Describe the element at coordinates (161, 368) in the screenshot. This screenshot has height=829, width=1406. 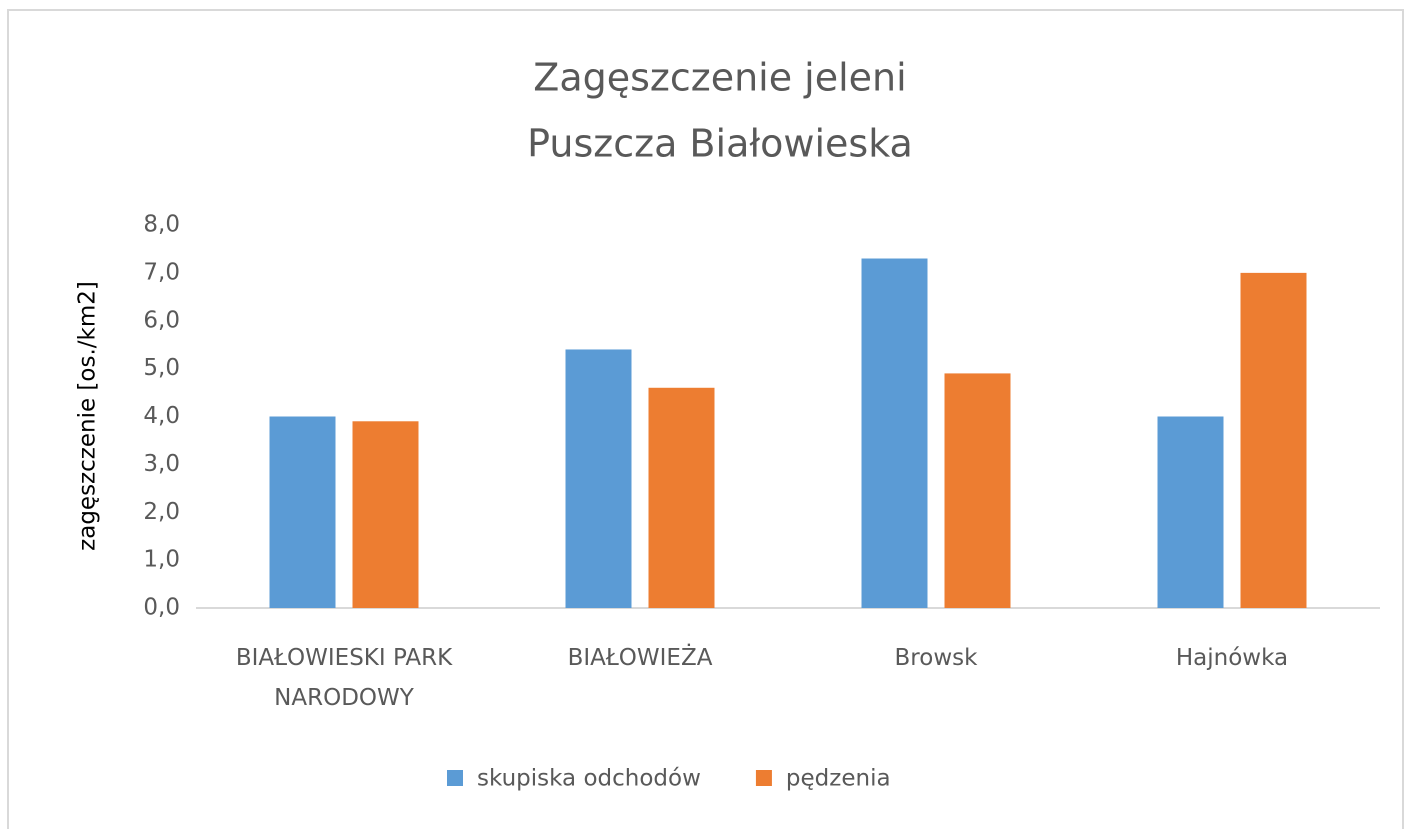
I see `y-tick-label: 5,0` at that location.